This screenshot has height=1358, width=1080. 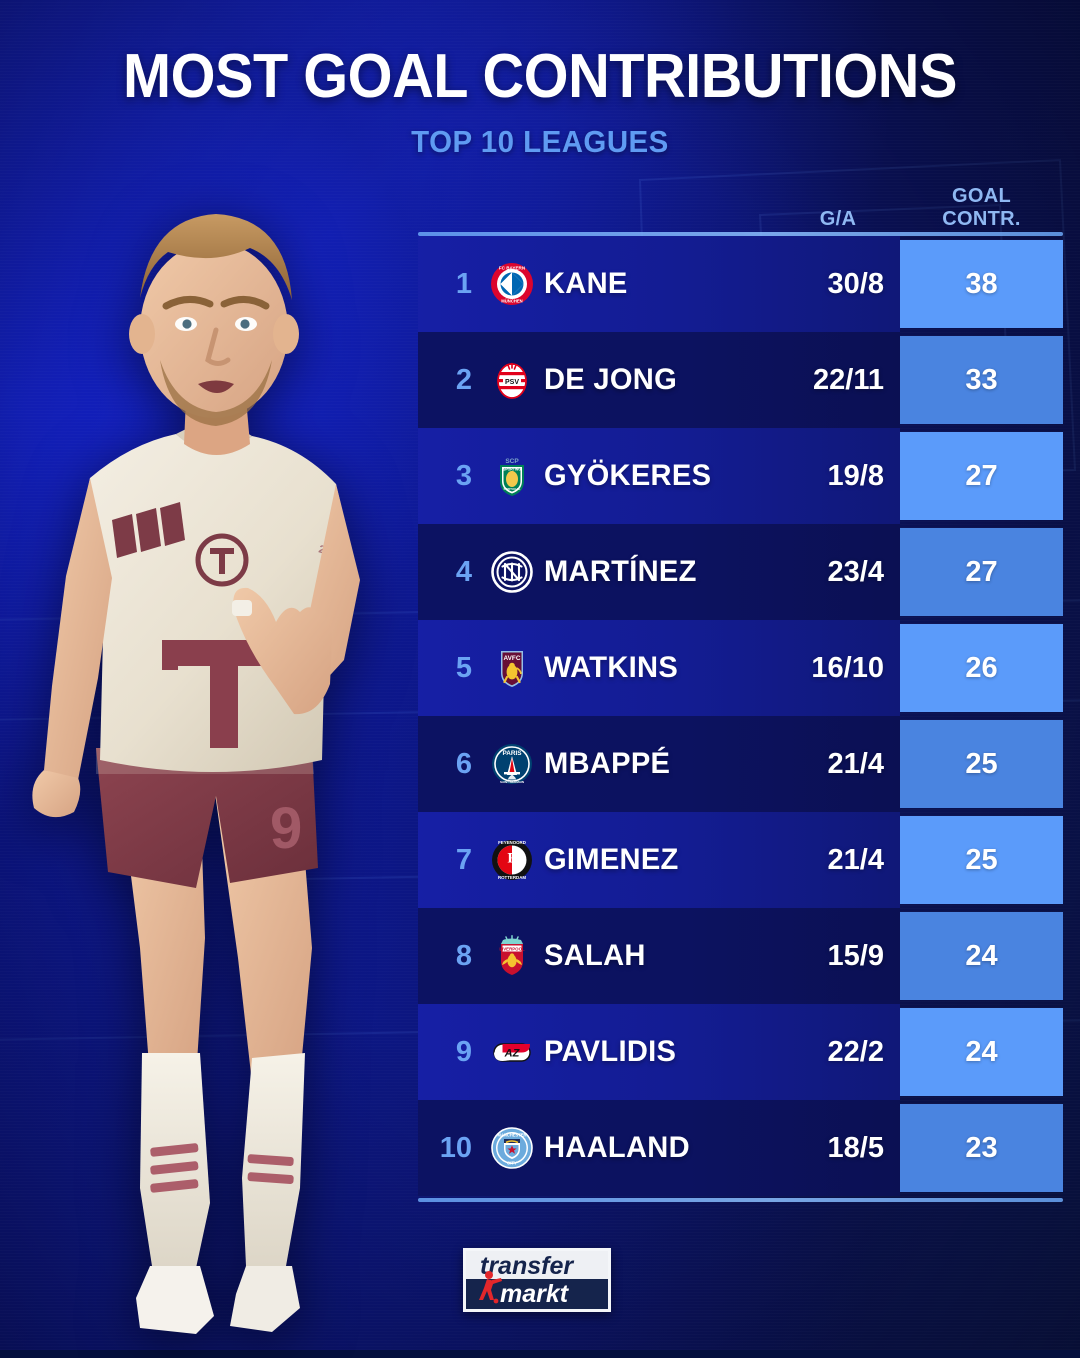 What do you see at coordinates (463, 667) in the screenshot?
I see `row-rank: 5` at bounding box center [463, 667].